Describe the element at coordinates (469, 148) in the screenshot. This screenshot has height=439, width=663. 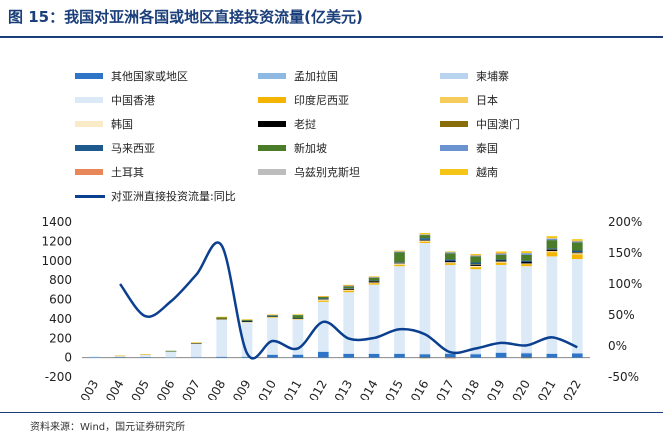
I see `legend-item: 泰国` at that location.